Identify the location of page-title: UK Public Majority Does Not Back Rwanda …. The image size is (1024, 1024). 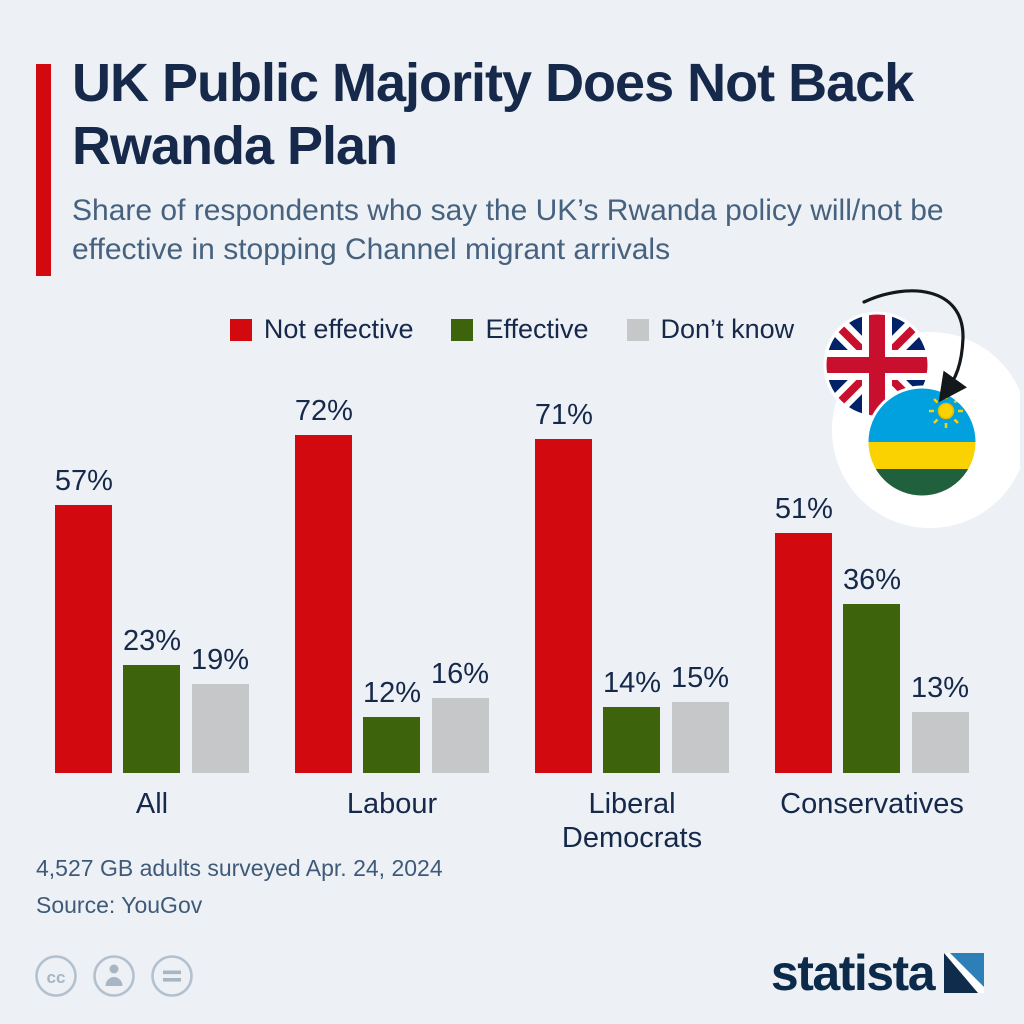
(493, 114).